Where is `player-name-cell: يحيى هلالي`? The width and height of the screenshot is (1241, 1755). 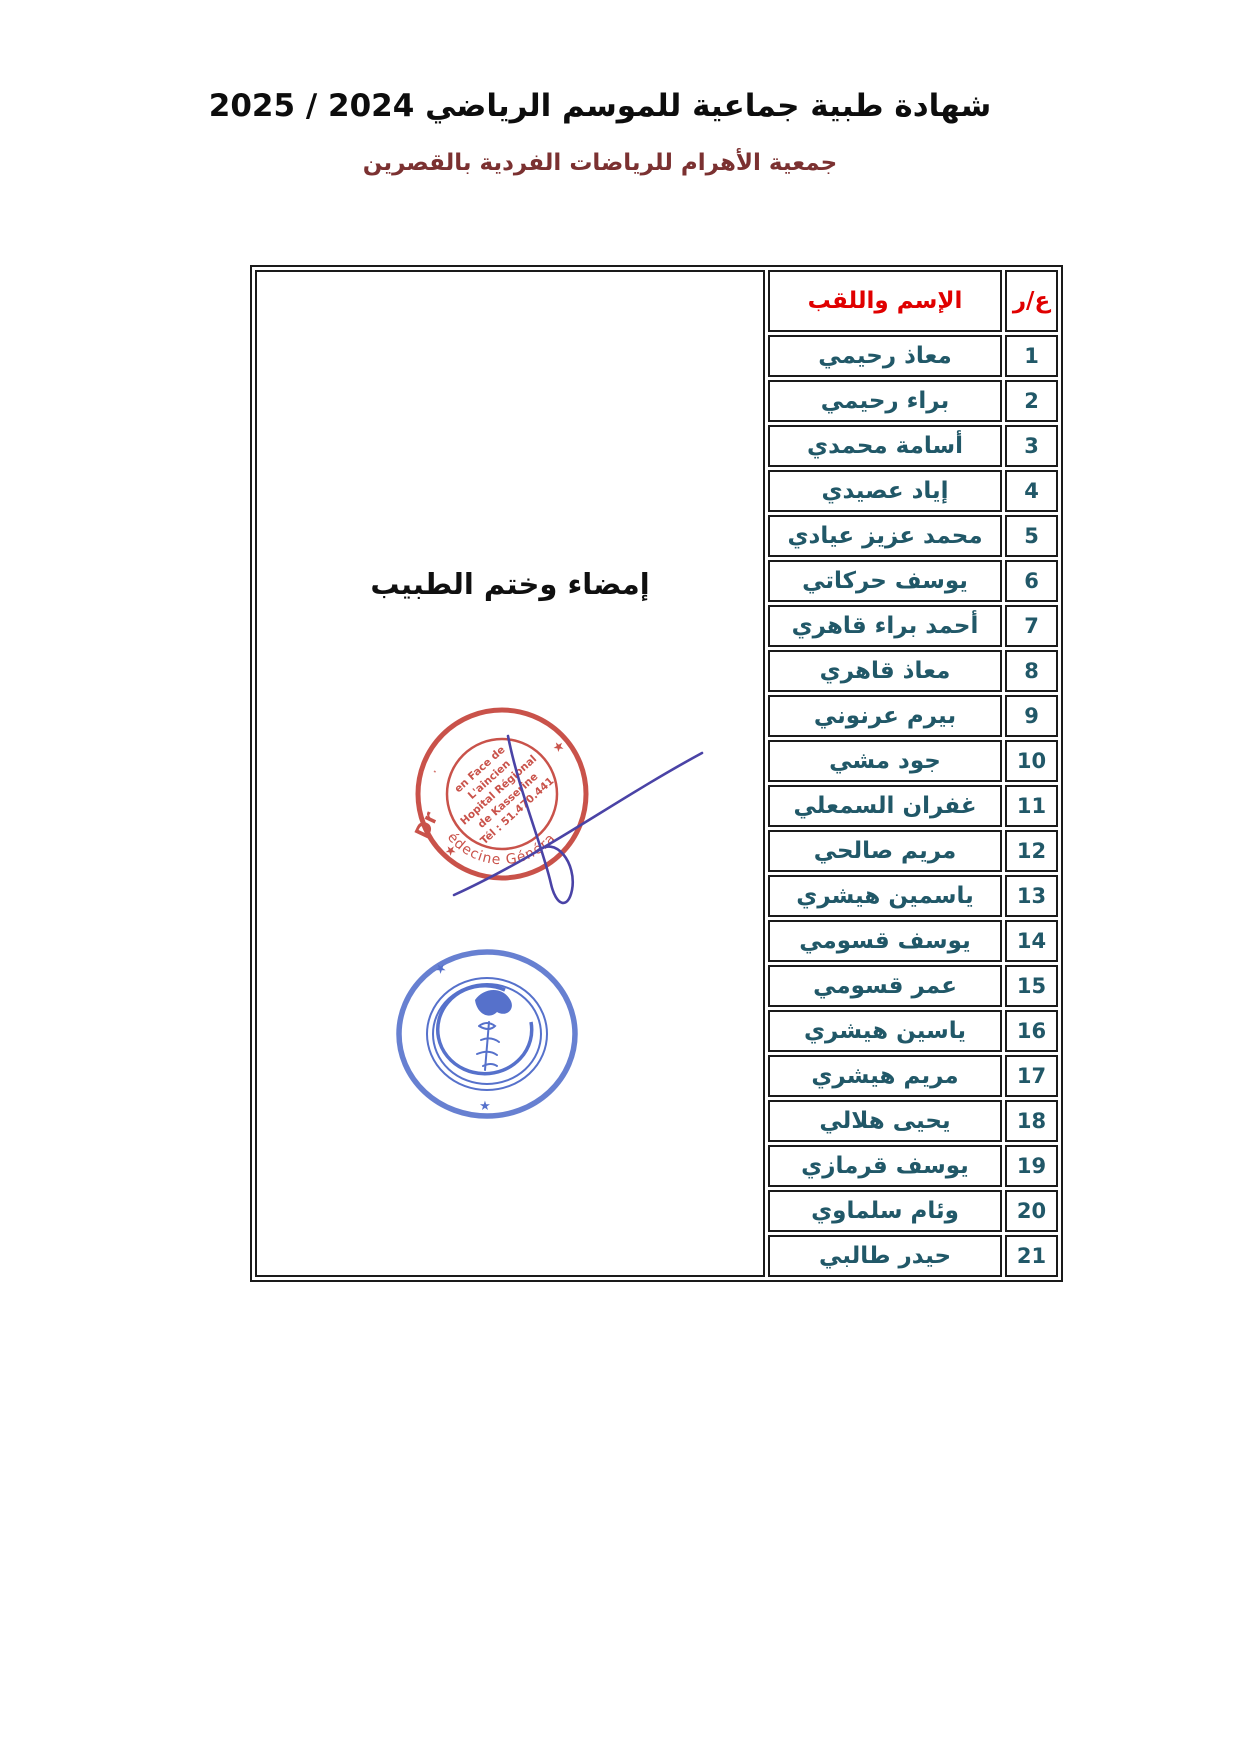
player-name-cell: يحيى هلالي is located at coordinates (885, 1121).